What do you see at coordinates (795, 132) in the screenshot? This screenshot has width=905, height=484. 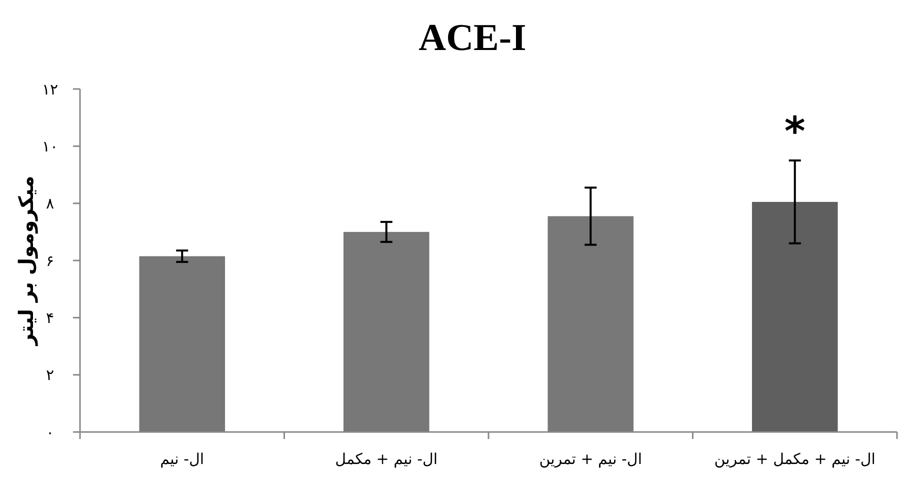 I see `annotation: *` at bounding box center [795, 132].